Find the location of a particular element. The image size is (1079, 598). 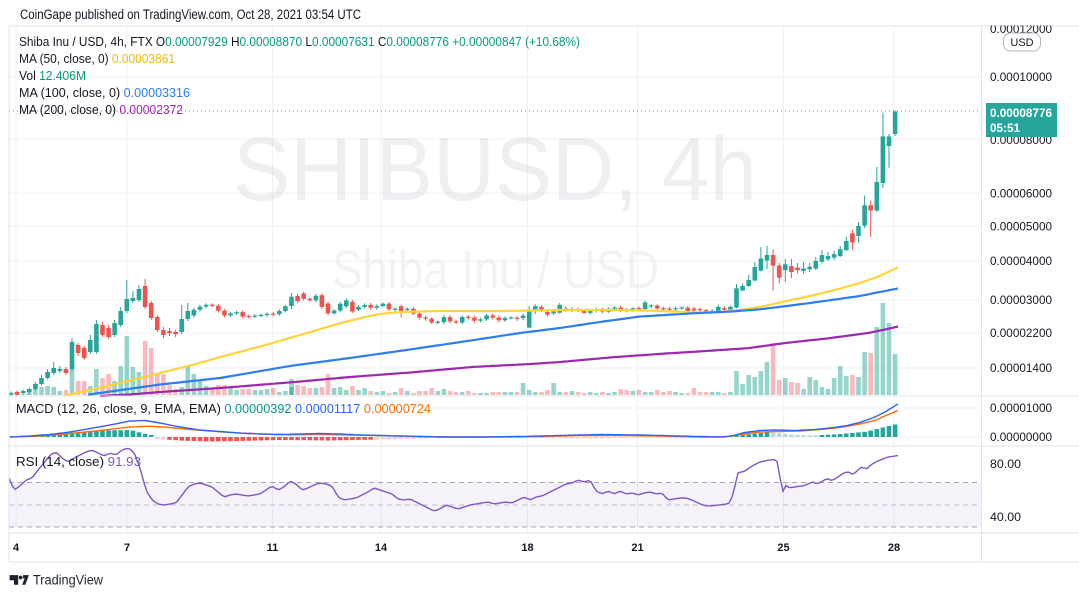

svg-text: MA (200, close, 0) 0.00002372 is located at coordinates (101, 110).